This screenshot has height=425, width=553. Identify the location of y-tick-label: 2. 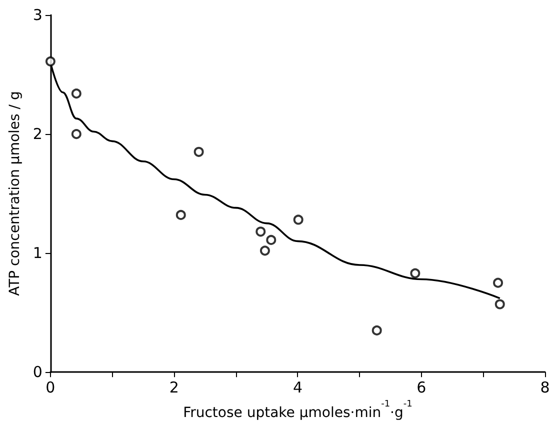
(37, 134).